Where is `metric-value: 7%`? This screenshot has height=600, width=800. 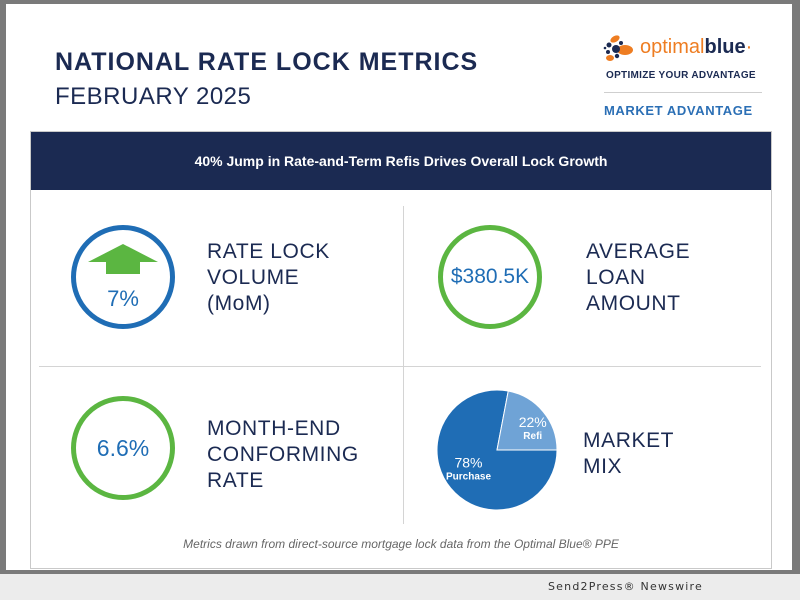
metric-value: 7% is located at coordinates (123, 298).